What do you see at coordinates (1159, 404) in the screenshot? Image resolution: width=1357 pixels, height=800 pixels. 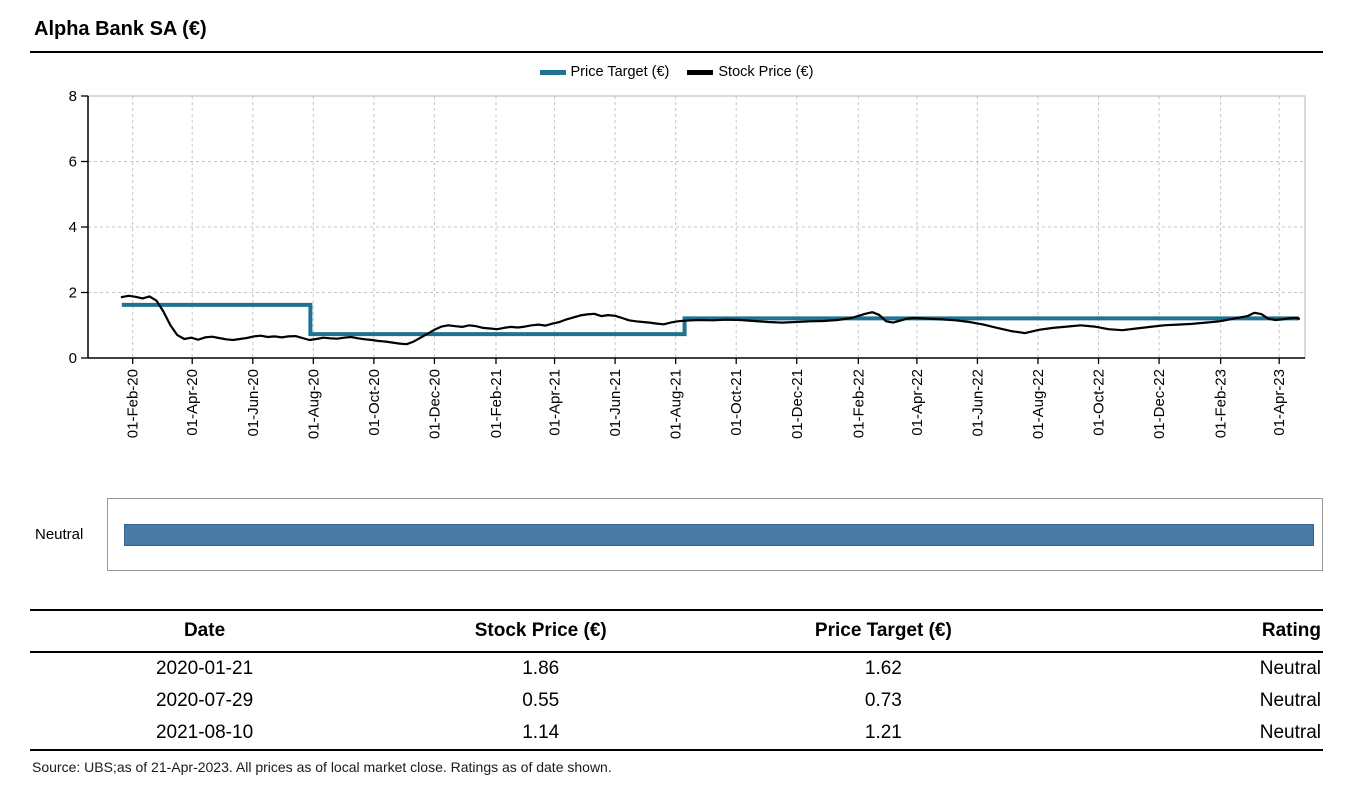 I see `x-tick-label: 01-Dec-22` at bounding box center [1159, 404].